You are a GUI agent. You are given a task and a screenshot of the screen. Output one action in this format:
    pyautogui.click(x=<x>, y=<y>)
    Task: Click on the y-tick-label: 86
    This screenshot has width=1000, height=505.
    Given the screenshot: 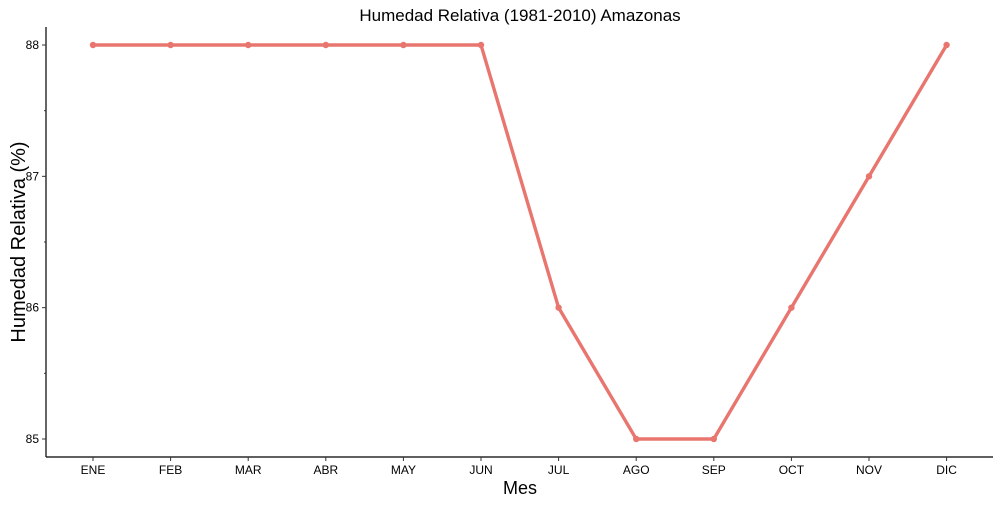 What is the action you would take?
    pyautogui.click(x=33, y=308)
    